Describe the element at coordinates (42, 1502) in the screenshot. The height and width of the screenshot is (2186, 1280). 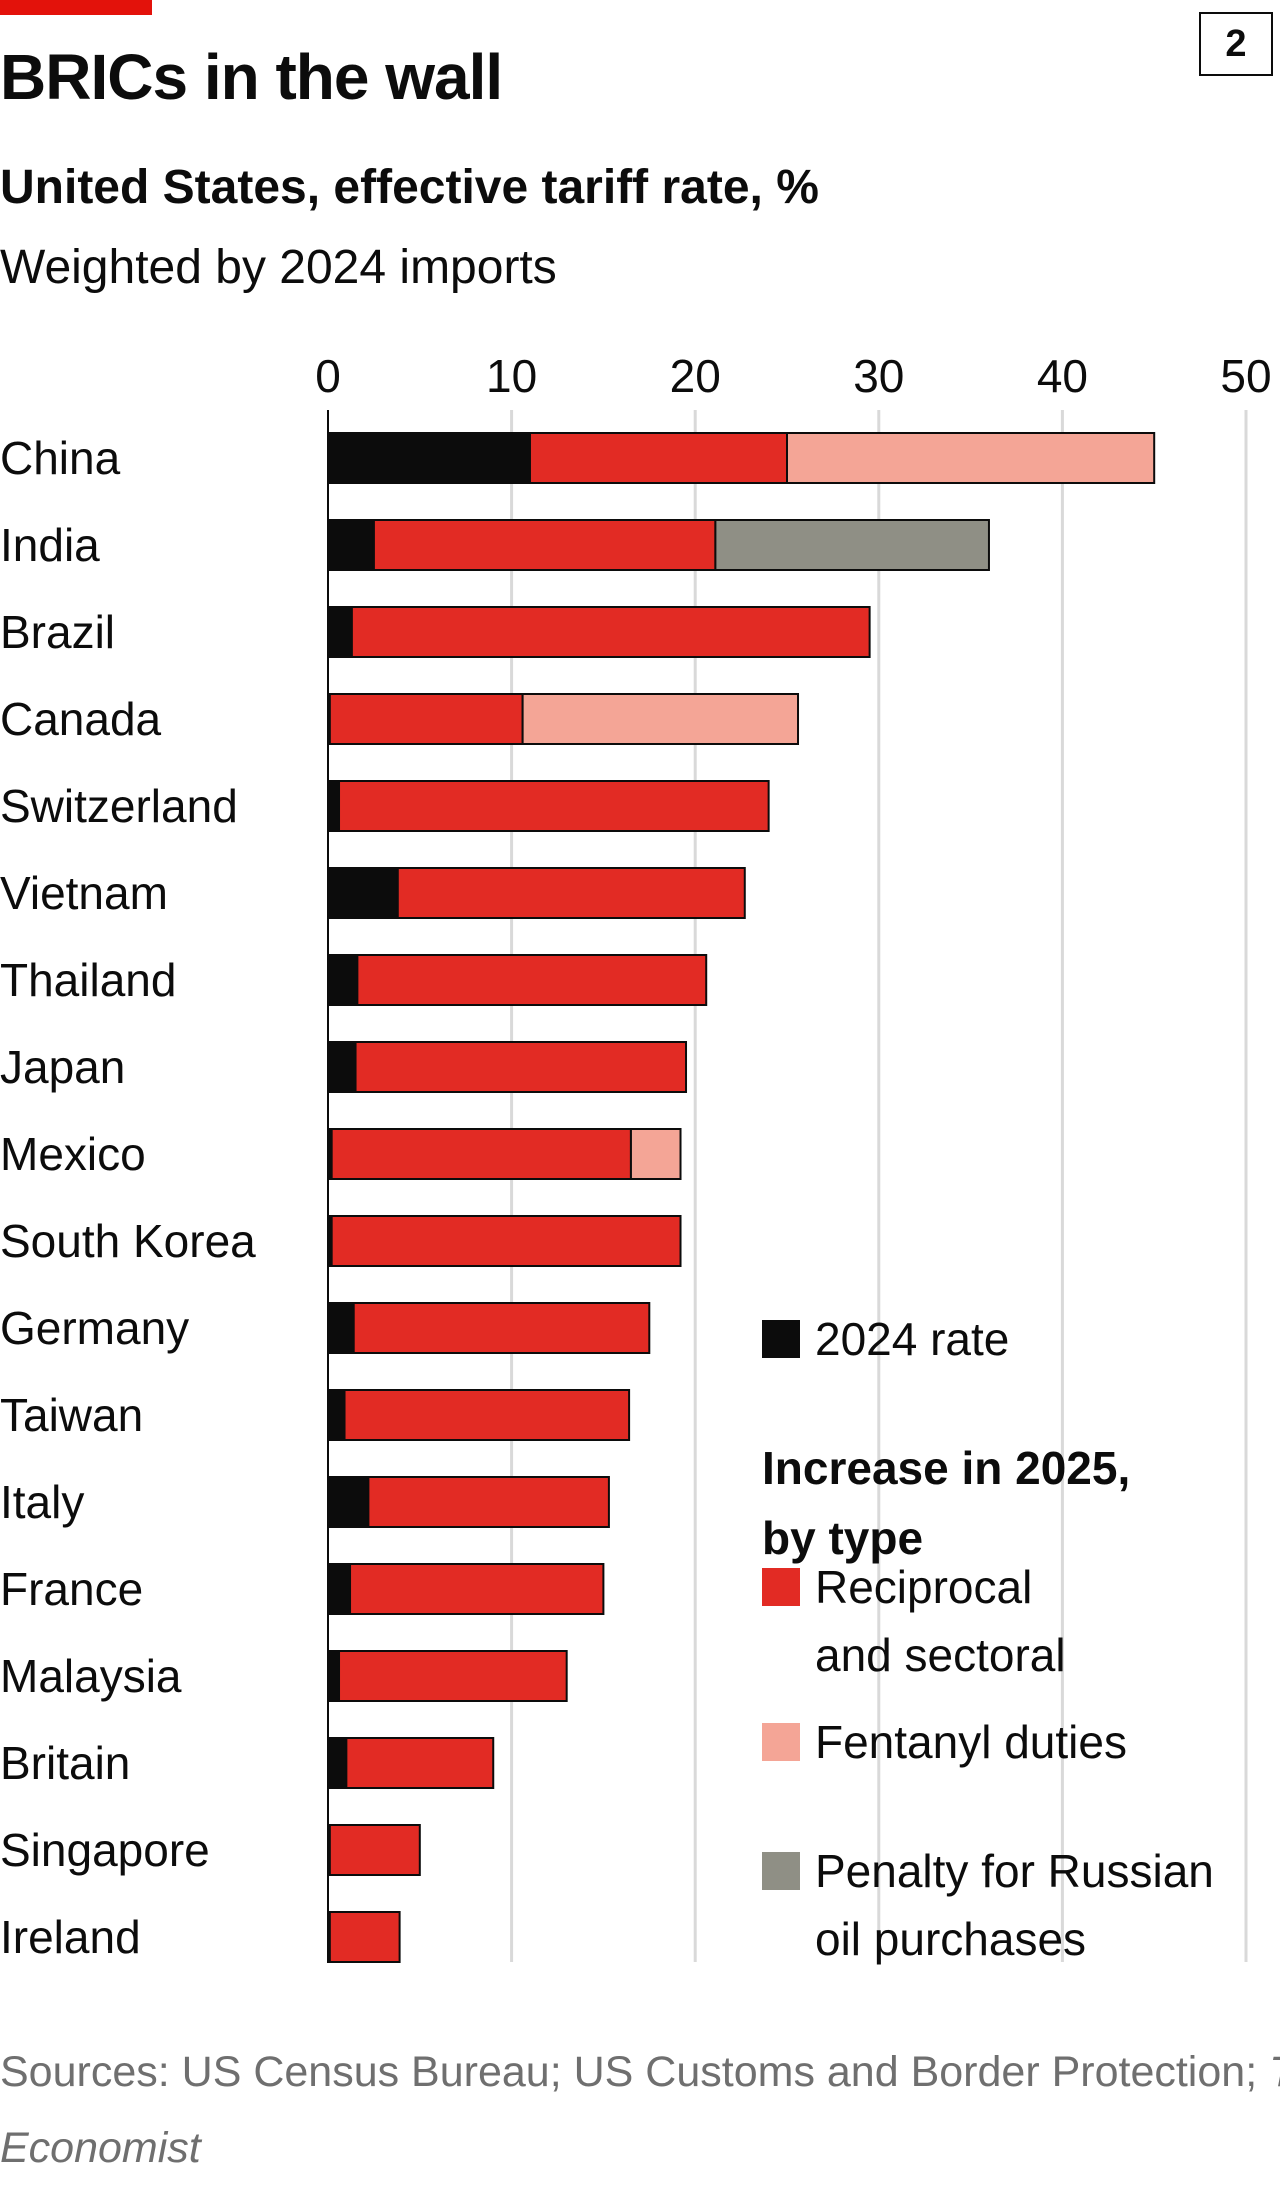
I see `category-label: Italy` at that location.